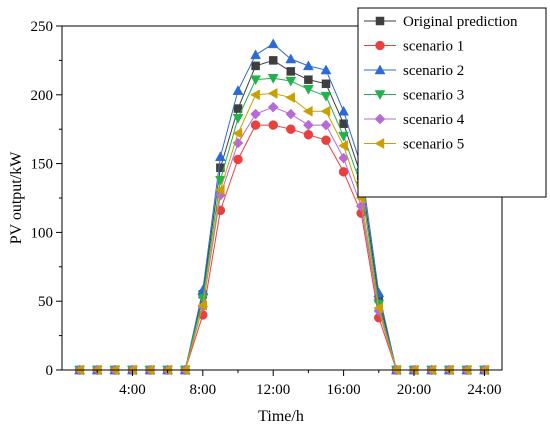  What do you see at coordinates (50, 371) in the screenshot?
I see `y-tick-label: 0` at bounding box center [50, 371].